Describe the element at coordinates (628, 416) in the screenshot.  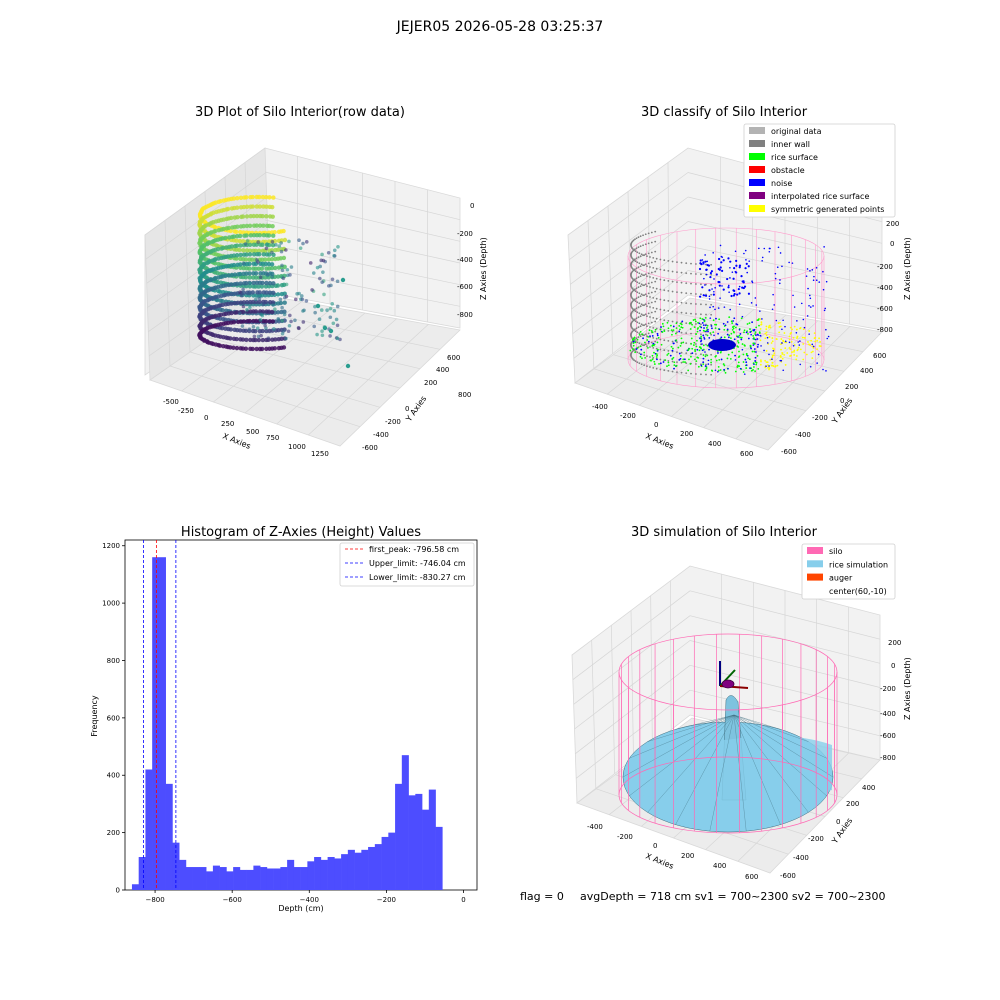
I see `classify-x-tick: -200` at that location.